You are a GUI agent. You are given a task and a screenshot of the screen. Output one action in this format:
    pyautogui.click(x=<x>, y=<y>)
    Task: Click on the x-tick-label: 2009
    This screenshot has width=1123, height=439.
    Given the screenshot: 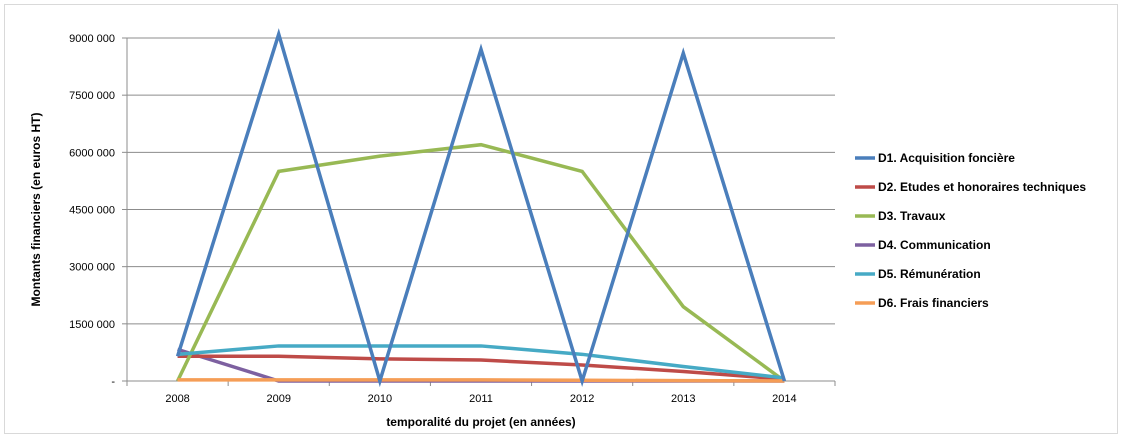 What is the action you would take?
    pyautogui.click(x=278, y=399)
    